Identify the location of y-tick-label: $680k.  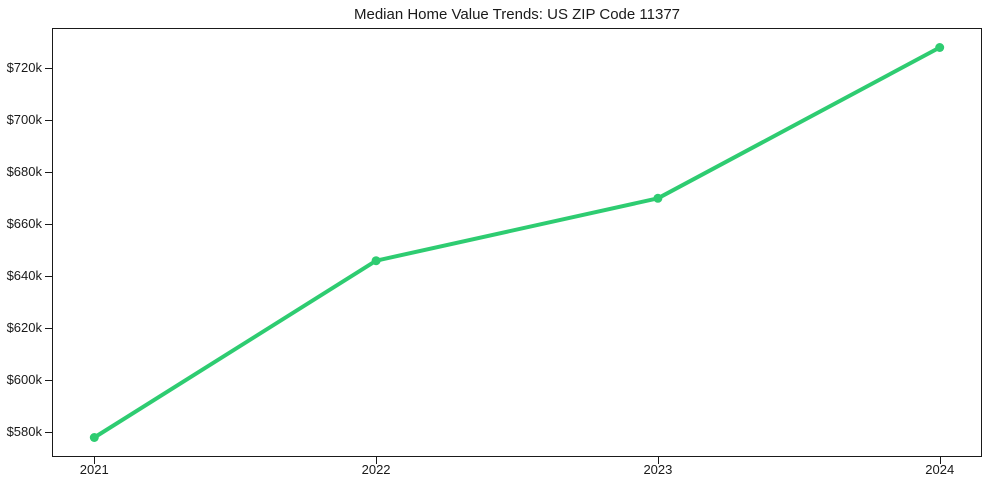
(24, 172).